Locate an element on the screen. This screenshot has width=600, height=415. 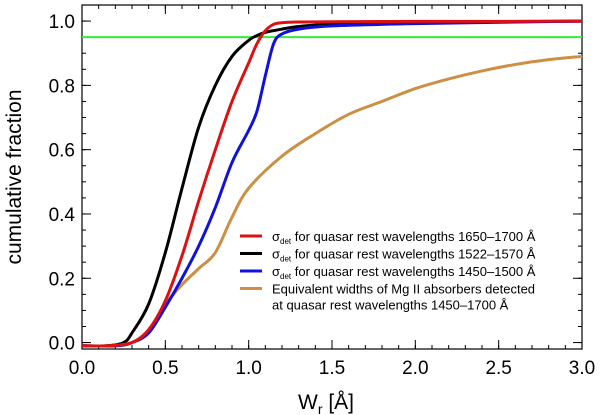
x-tick-label: 1.0 is located at coordinates (248, 368).